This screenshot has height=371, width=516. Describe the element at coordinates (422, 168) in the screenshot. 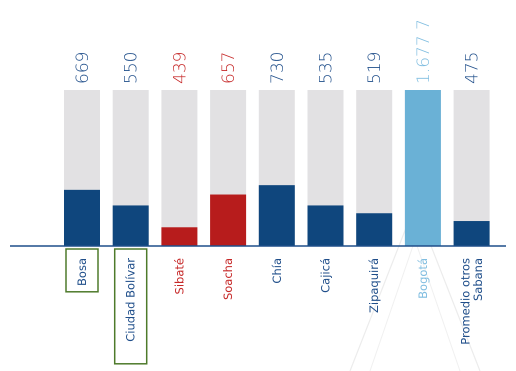

I see `bar-bogota` at that location.